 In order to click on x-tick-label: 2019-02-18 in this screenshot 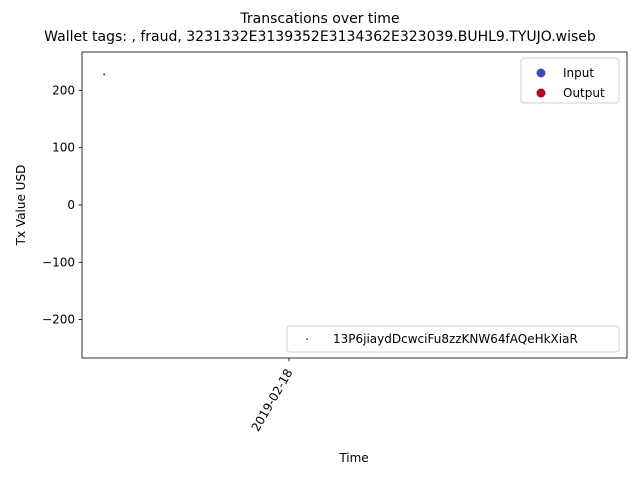, I will do `click(272, 400)`.